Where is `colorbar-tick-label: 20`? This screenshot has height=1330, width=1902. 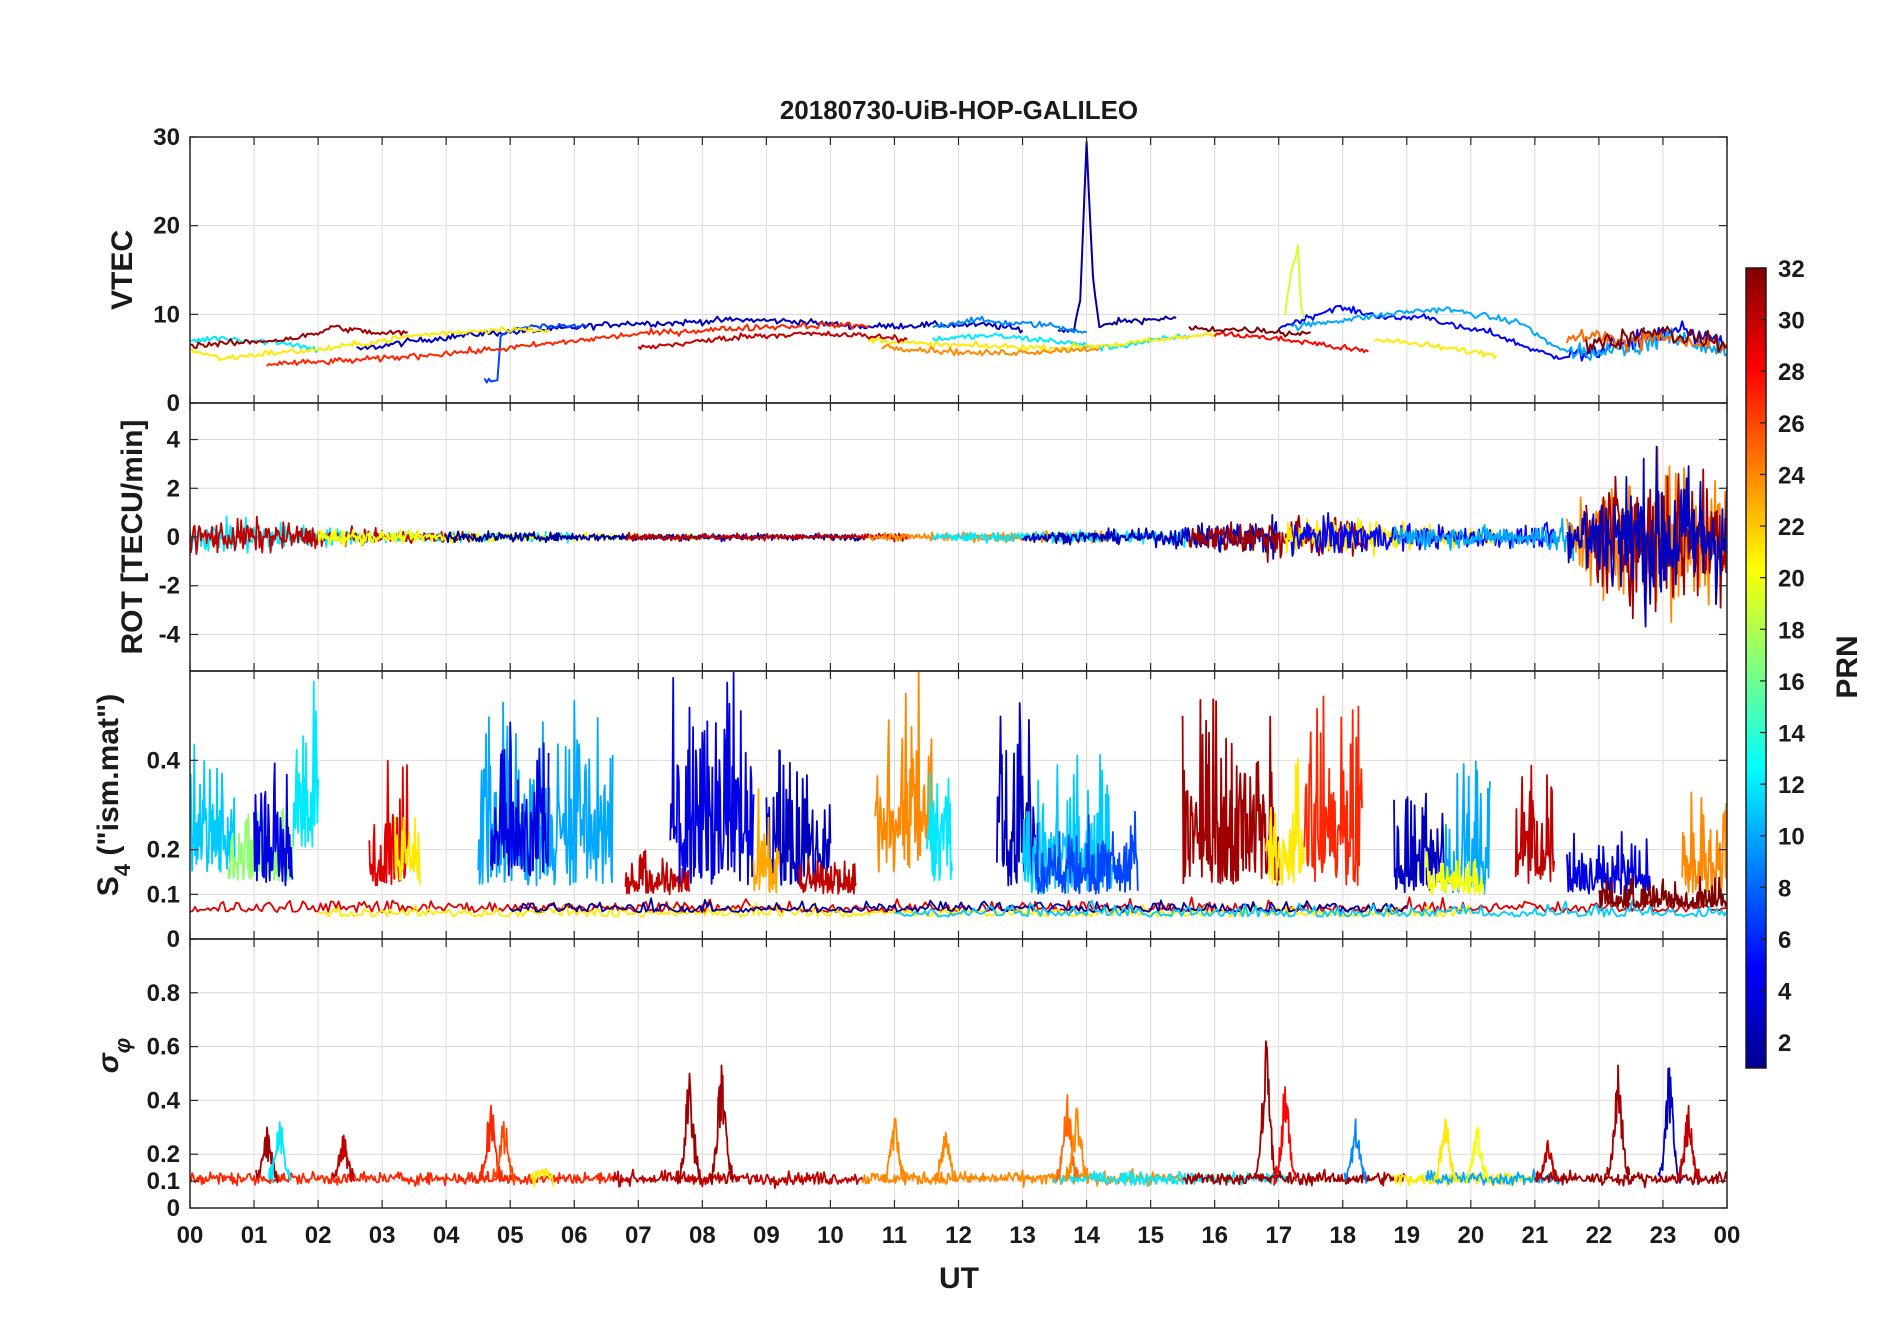 colorbar-tick-label: 20 is located at coordinates (1791, 579).